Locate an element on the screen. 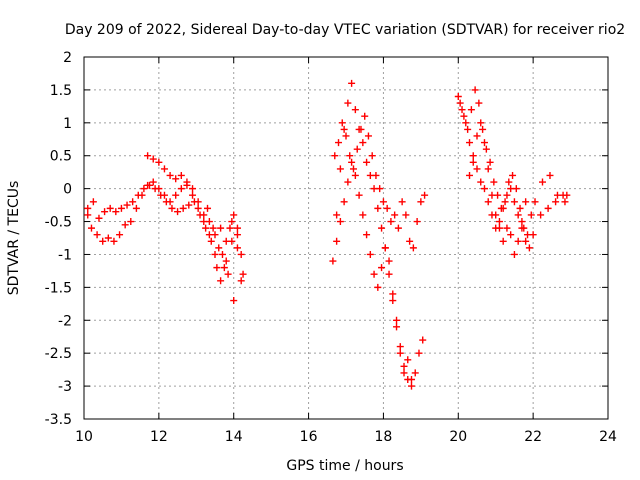 This screenshot has width=640, height=480. series-arc-1c is located at coordinates (194, 218).